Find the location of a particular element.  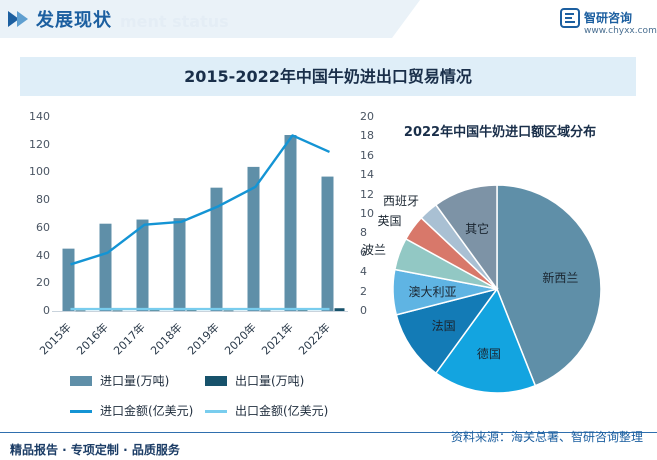

legend-label-export-value: 出口金额(亿美元) is located at coordinates (282, 411).